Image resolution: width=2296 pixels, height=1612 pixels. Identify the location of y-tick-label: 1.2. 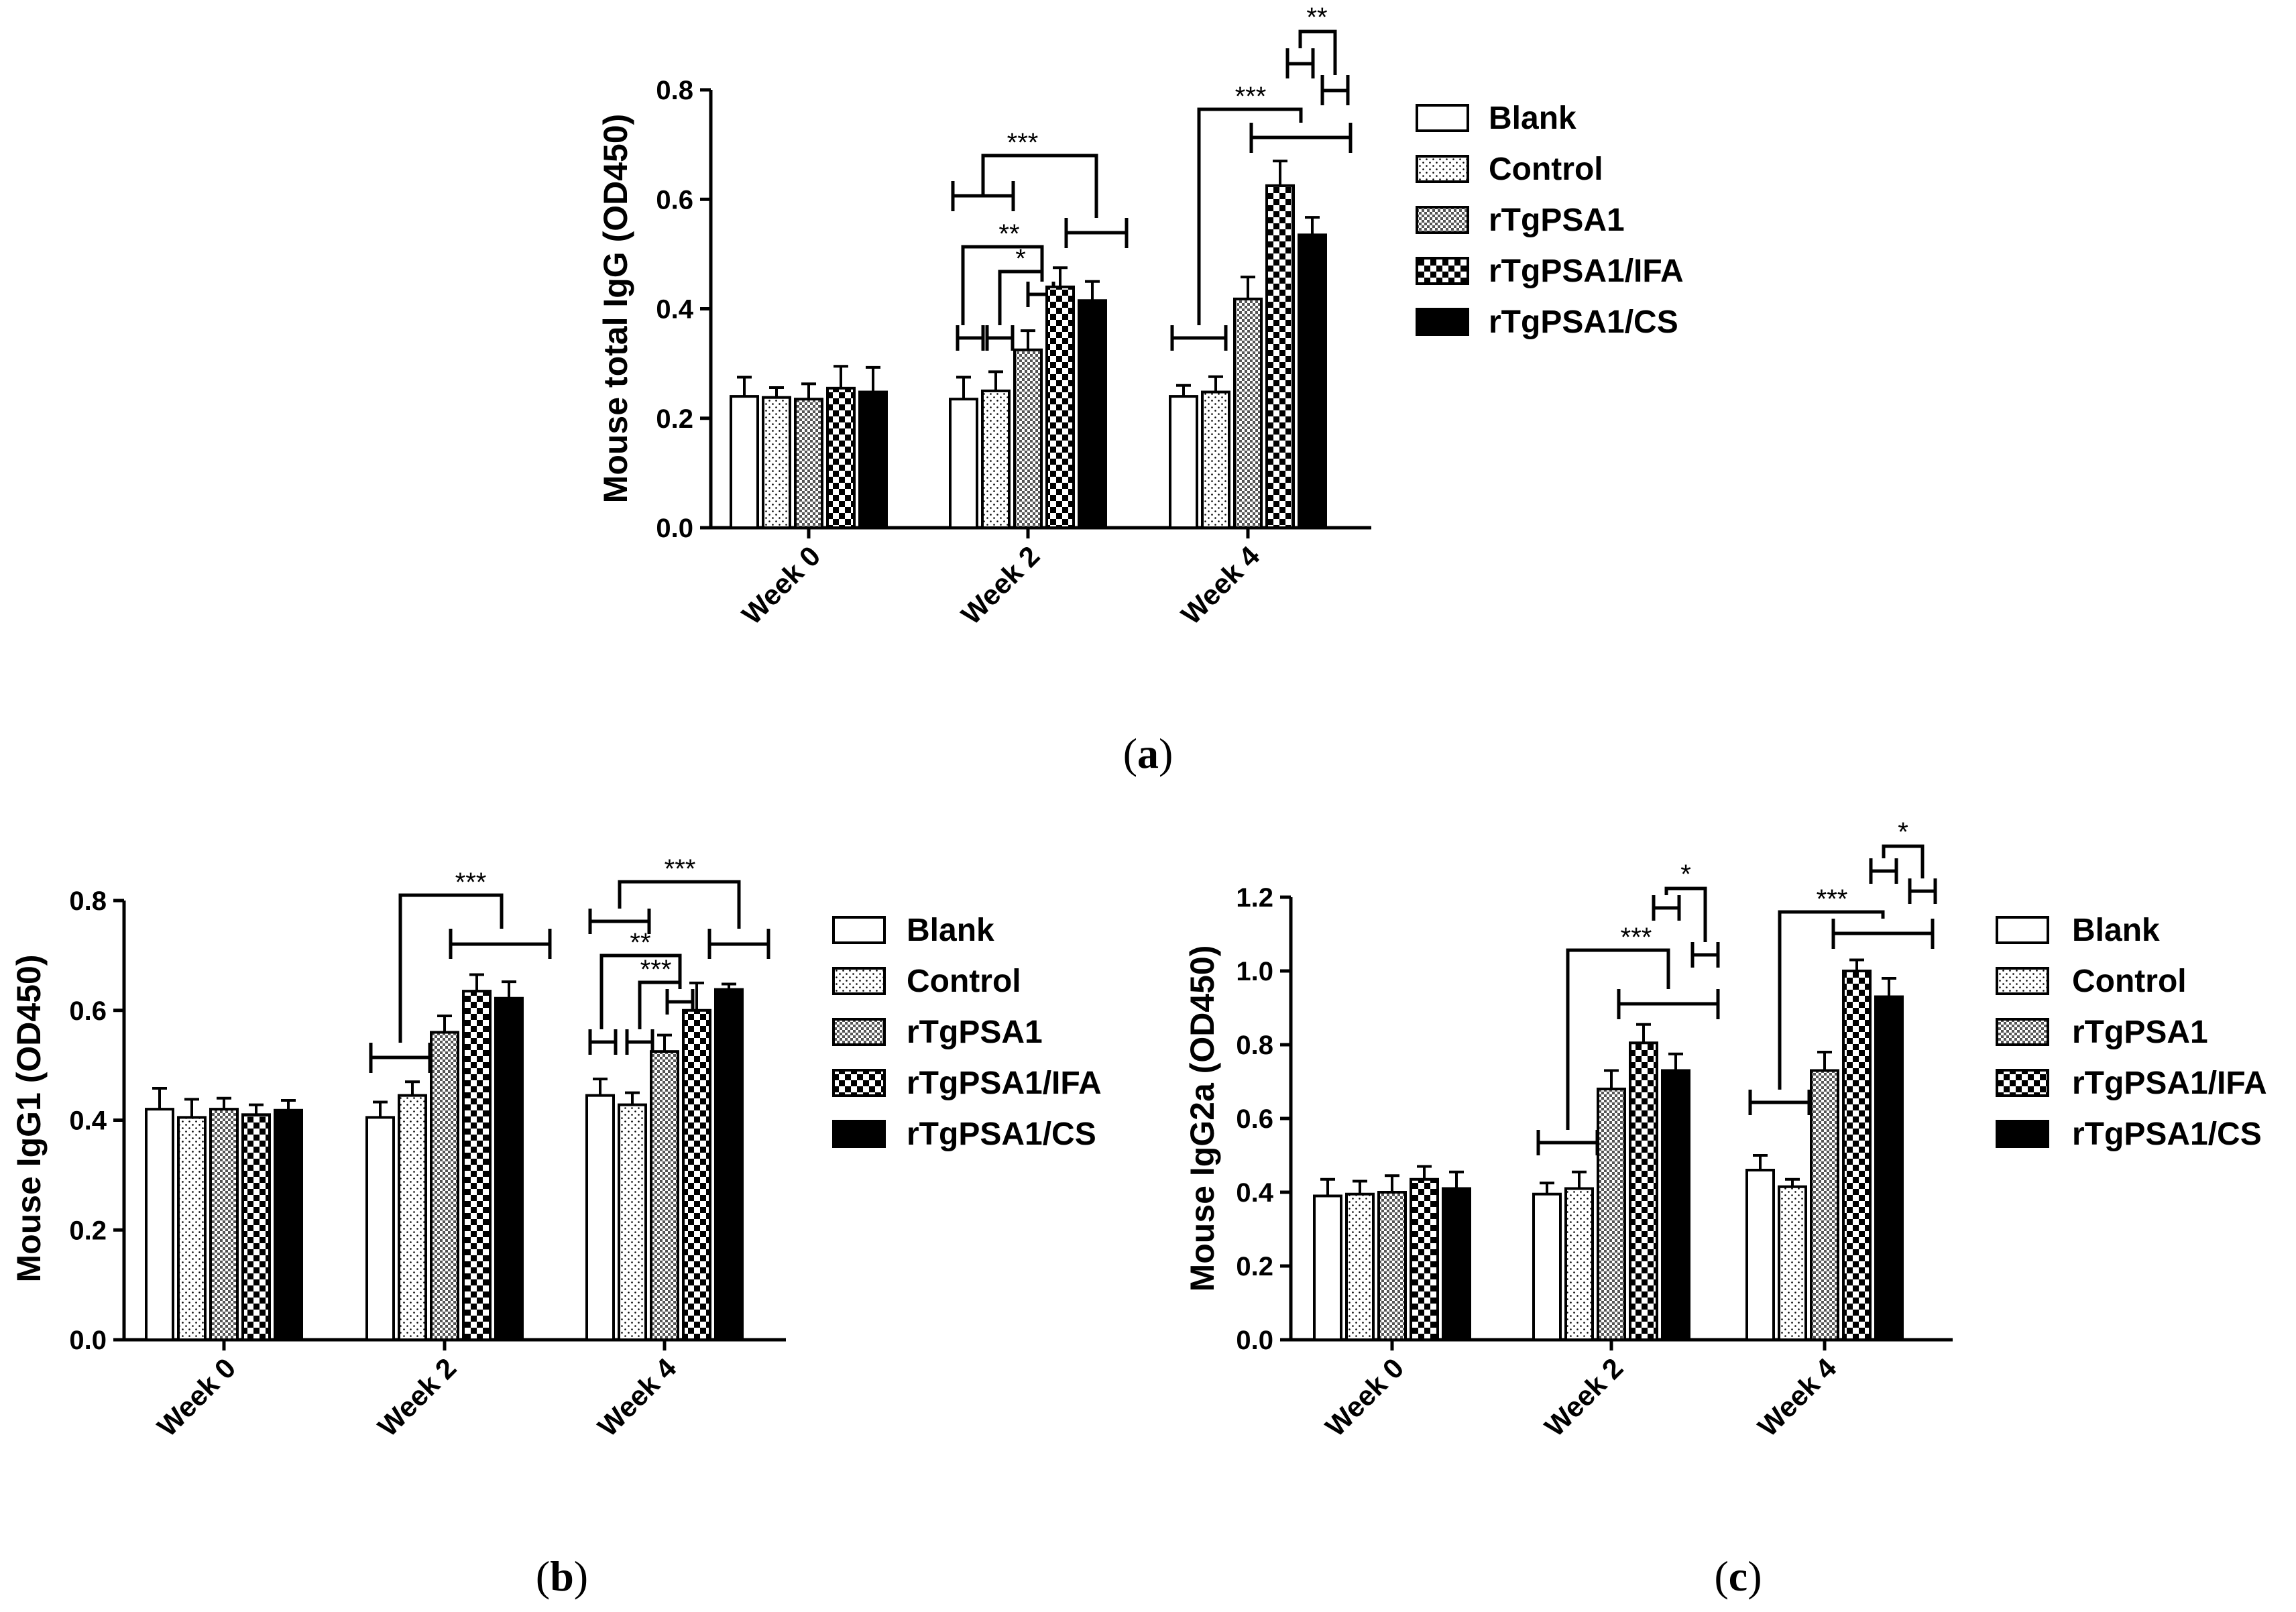
(1254, 898).